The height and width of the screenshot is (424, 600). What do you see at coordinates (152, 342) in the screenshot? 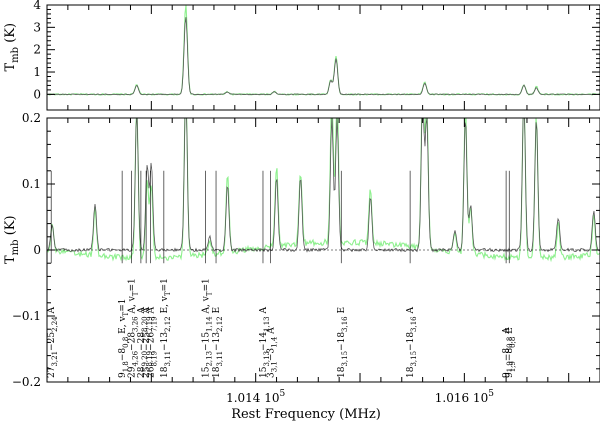
I see `line-id-label: 268,19−267,19 A` at bounding box center [152, 342].